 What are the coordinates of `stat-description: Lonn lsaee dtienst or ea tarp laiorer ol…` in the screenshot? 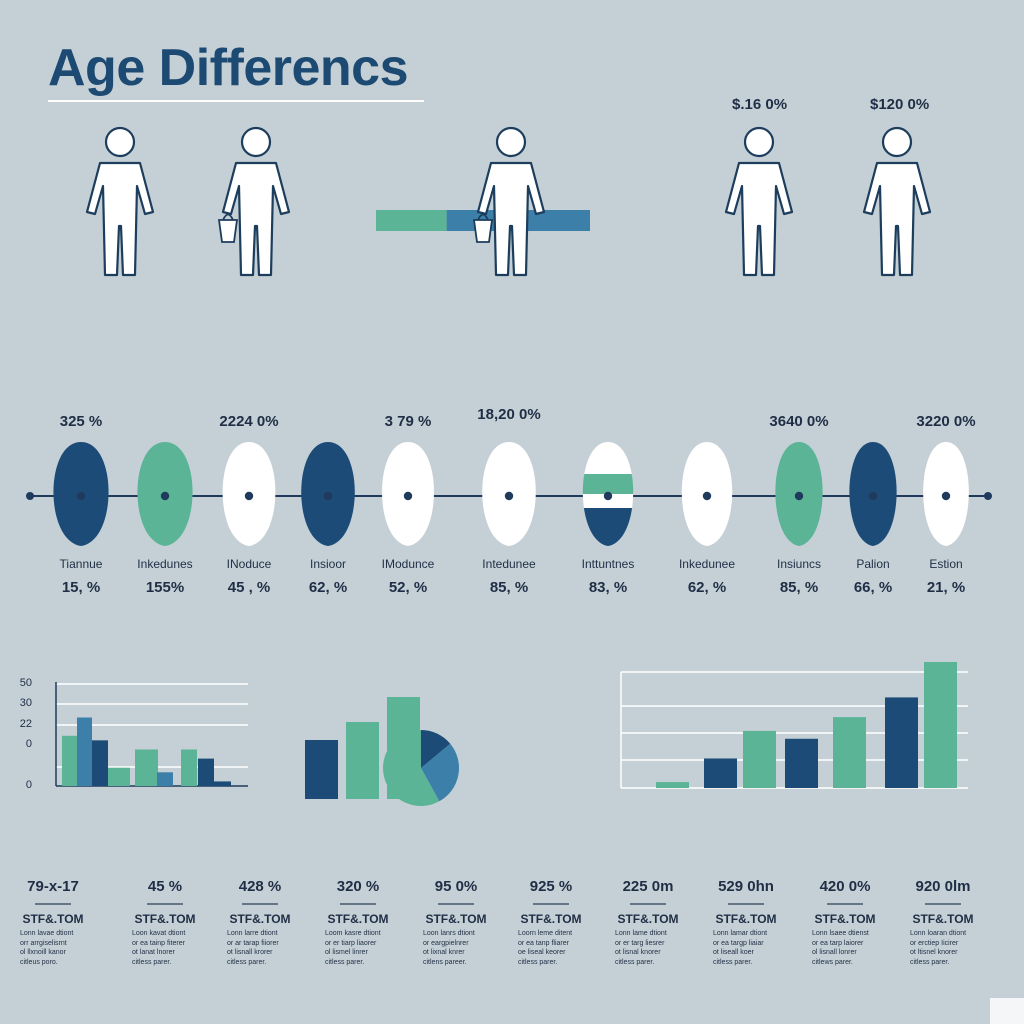 It's located at (840, 948).